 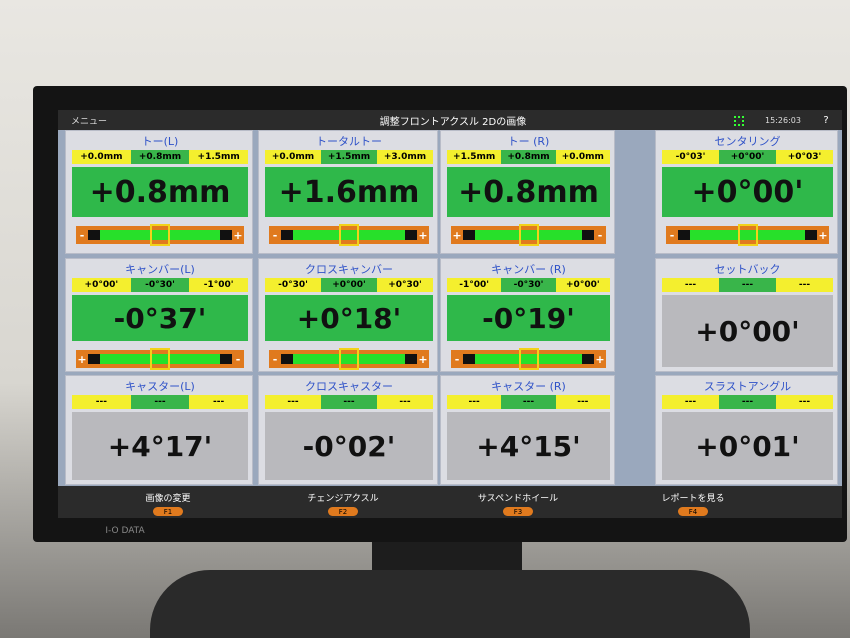 What do you see at coordinates (804, 157) in the screenshot?
I see `range-label: +0°03'` at bounding box center [804, 157].